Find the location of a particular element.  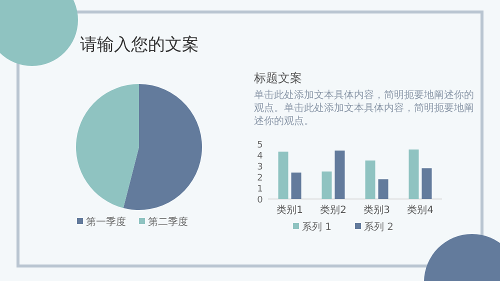

y-tick-label: 2 is located at coordinates (260, 179).